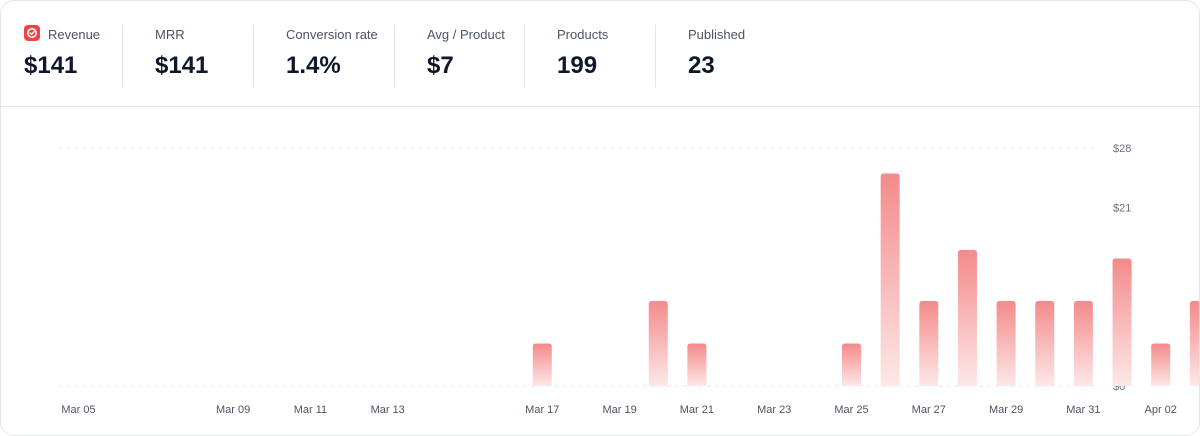 Image resolution: width=1200 pixels, height=436 pixels. I want to click on revenue-icon, so click(32, 33).